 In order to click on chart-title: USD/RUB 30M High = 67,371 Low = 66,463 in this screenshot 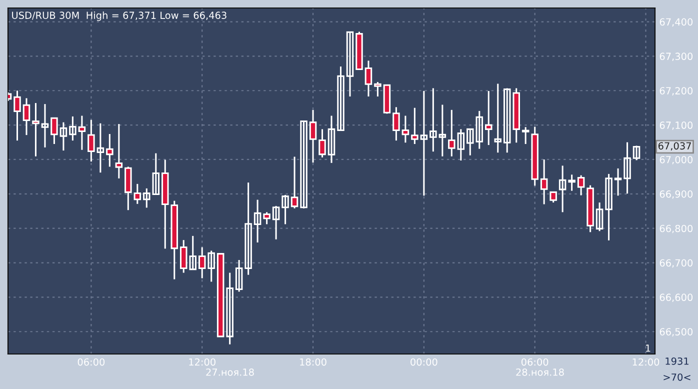, I will do `click(119, 16)`.